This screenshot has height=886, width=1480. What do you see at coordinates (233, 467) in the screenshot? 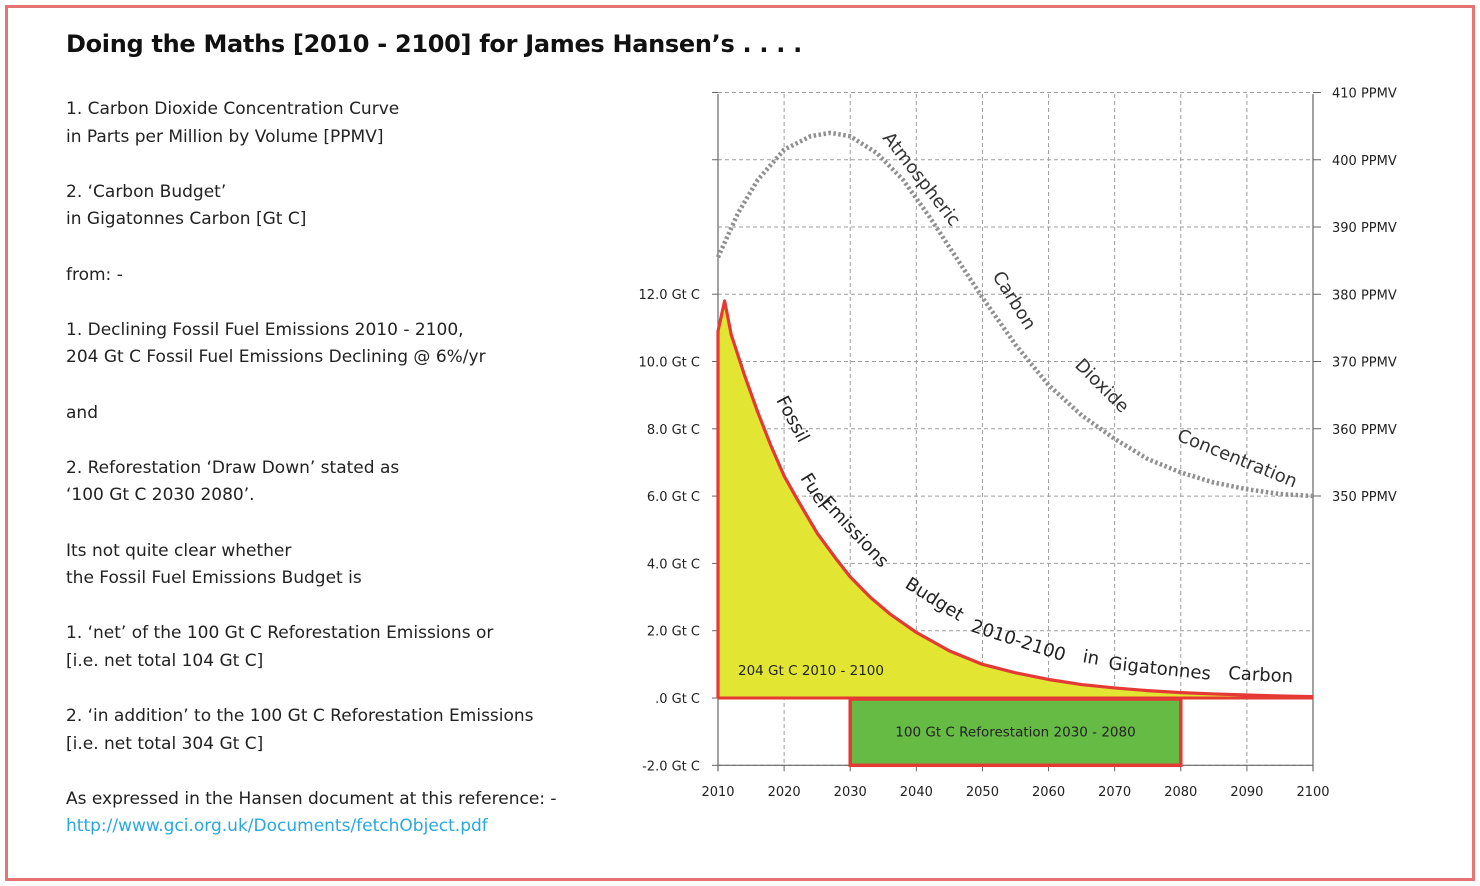
I see `notes-line: 2. Reforestation ‘Draw Down’ stated as` at bounding box center [233, 467].